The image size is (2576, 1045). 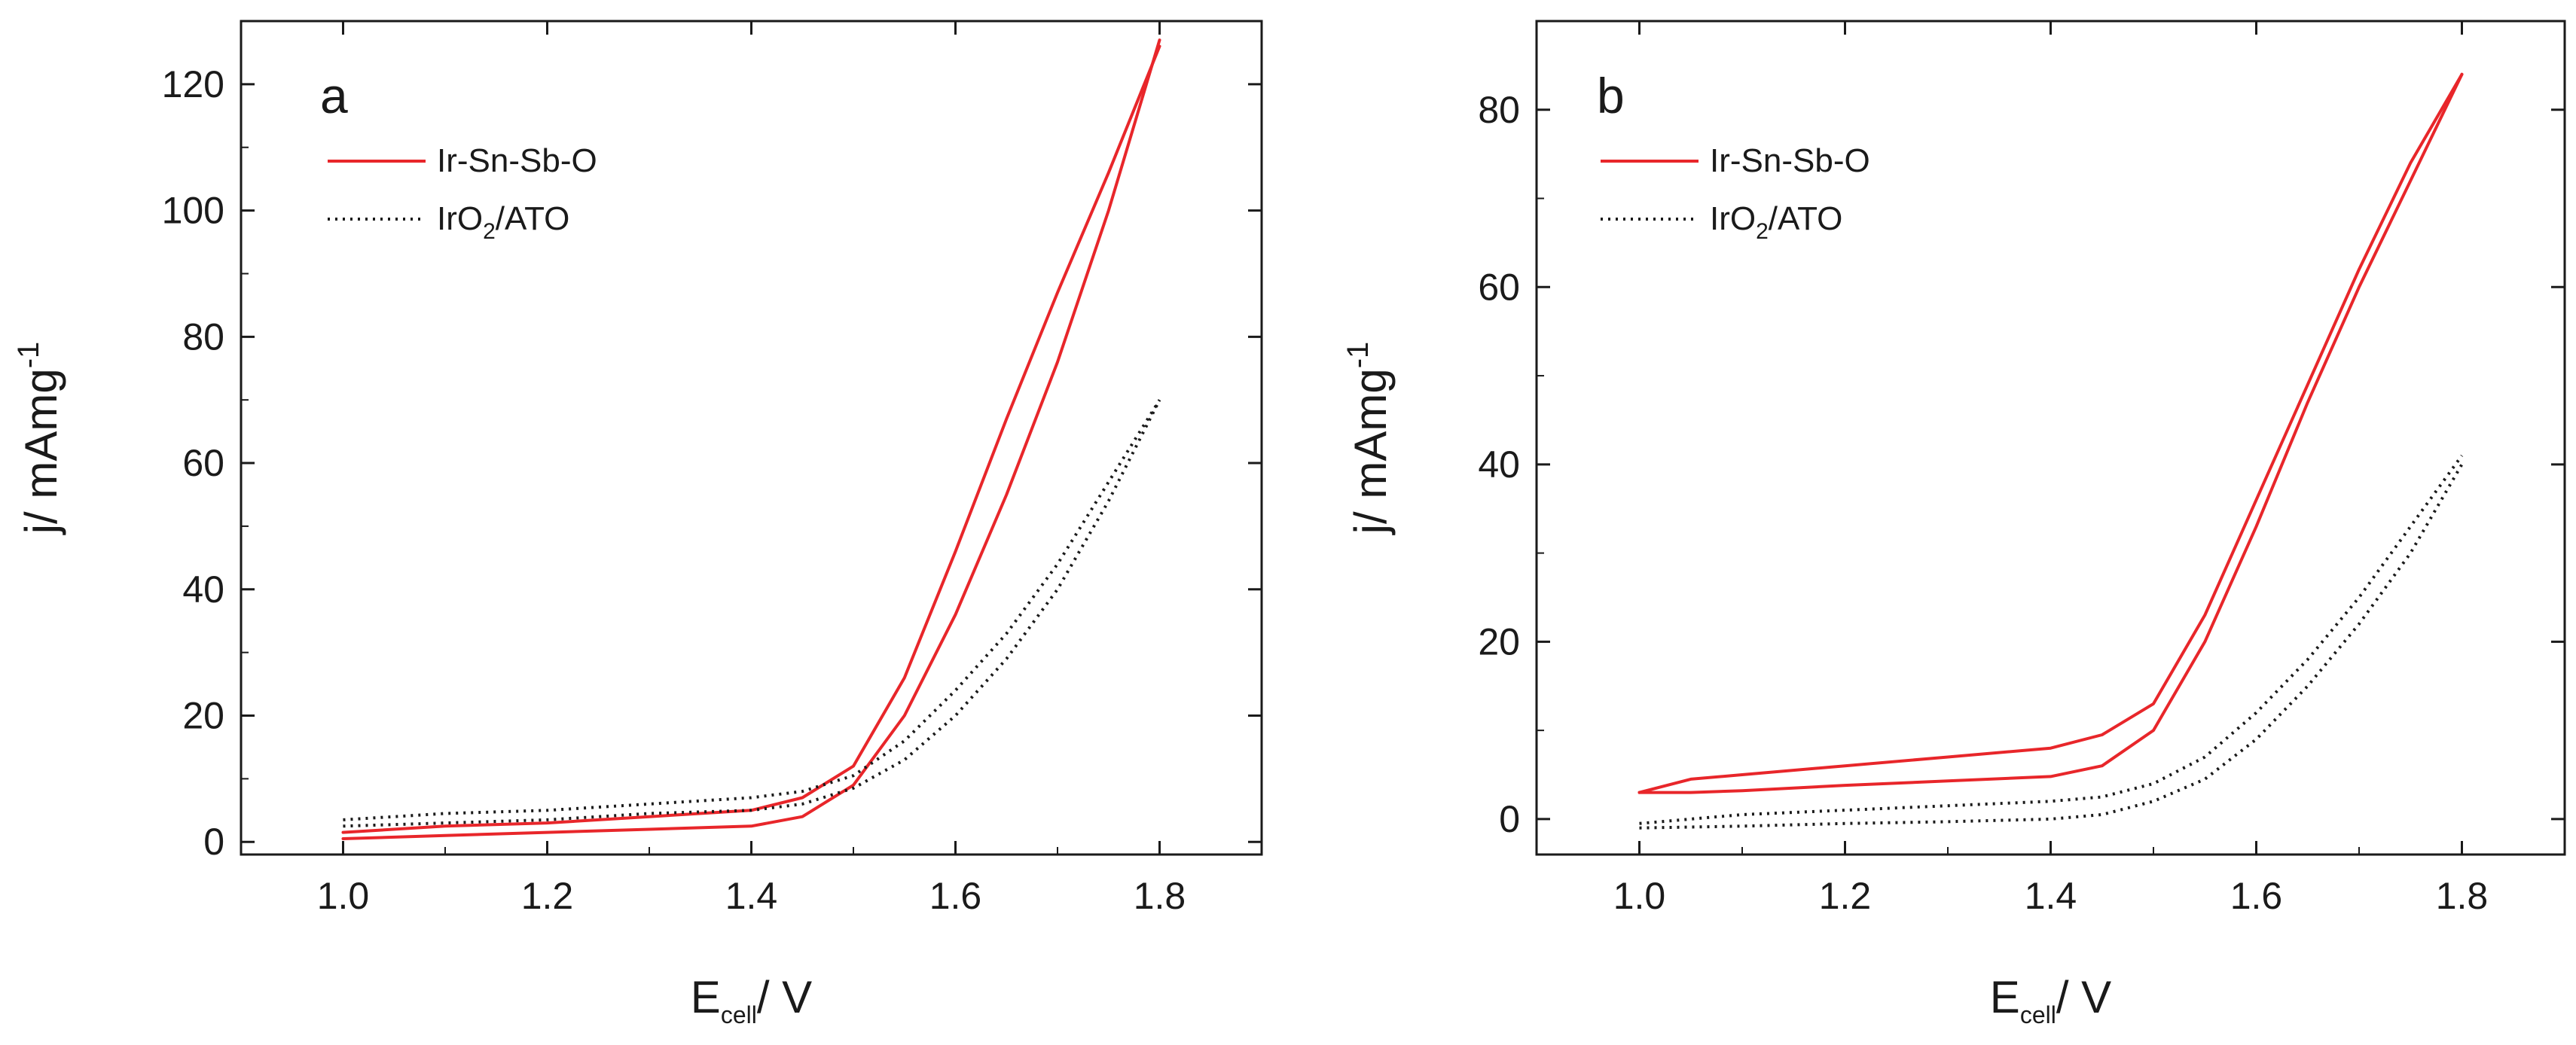 I want to click on panel-letter: b, so click(x=1611, y=96).